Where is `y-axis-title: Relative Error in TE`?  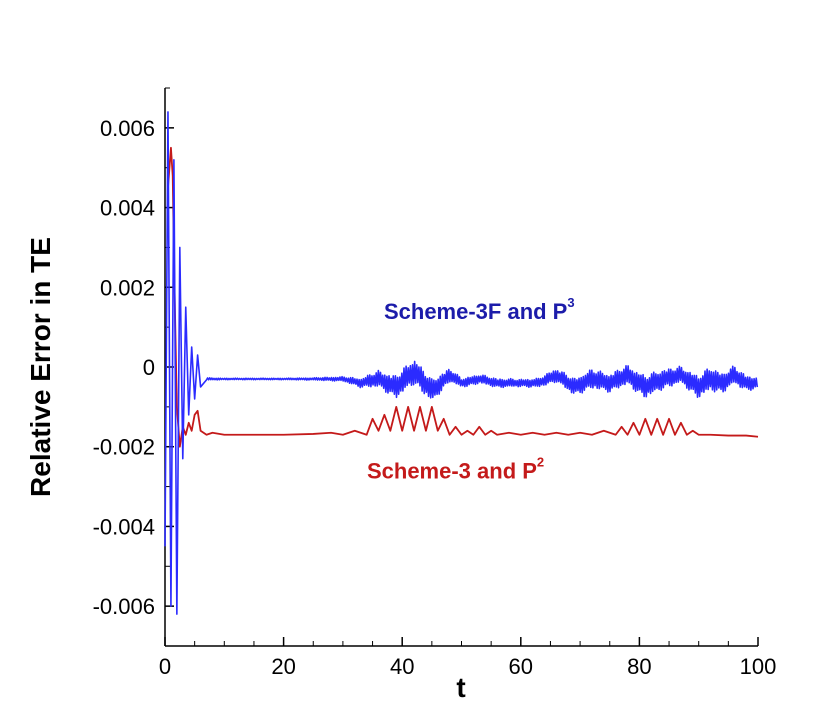
y-axis-title: Relative Error in TE is located at coordinates (40, 367).